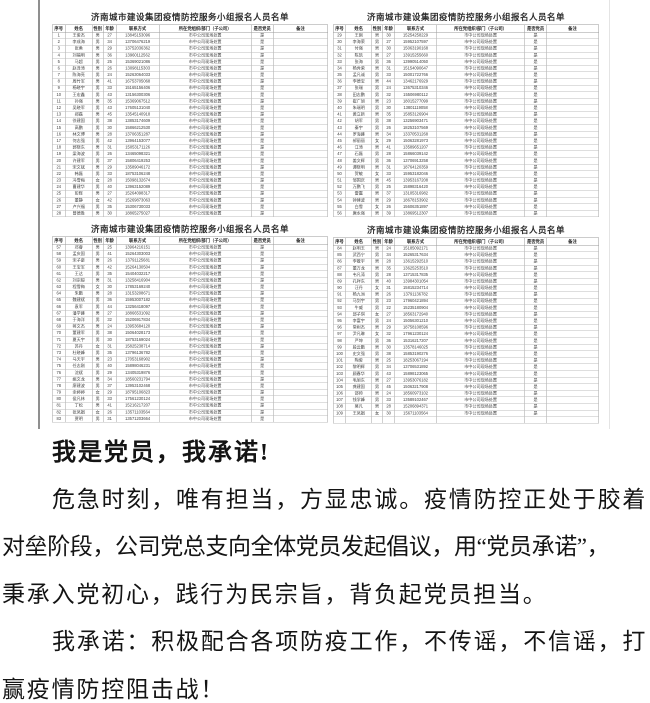 The height and width of the screenshot is (703, 650). Describe the element at coordinates (415, 167) in the screenshot. I see `table-cell: 18764120359` at that location.